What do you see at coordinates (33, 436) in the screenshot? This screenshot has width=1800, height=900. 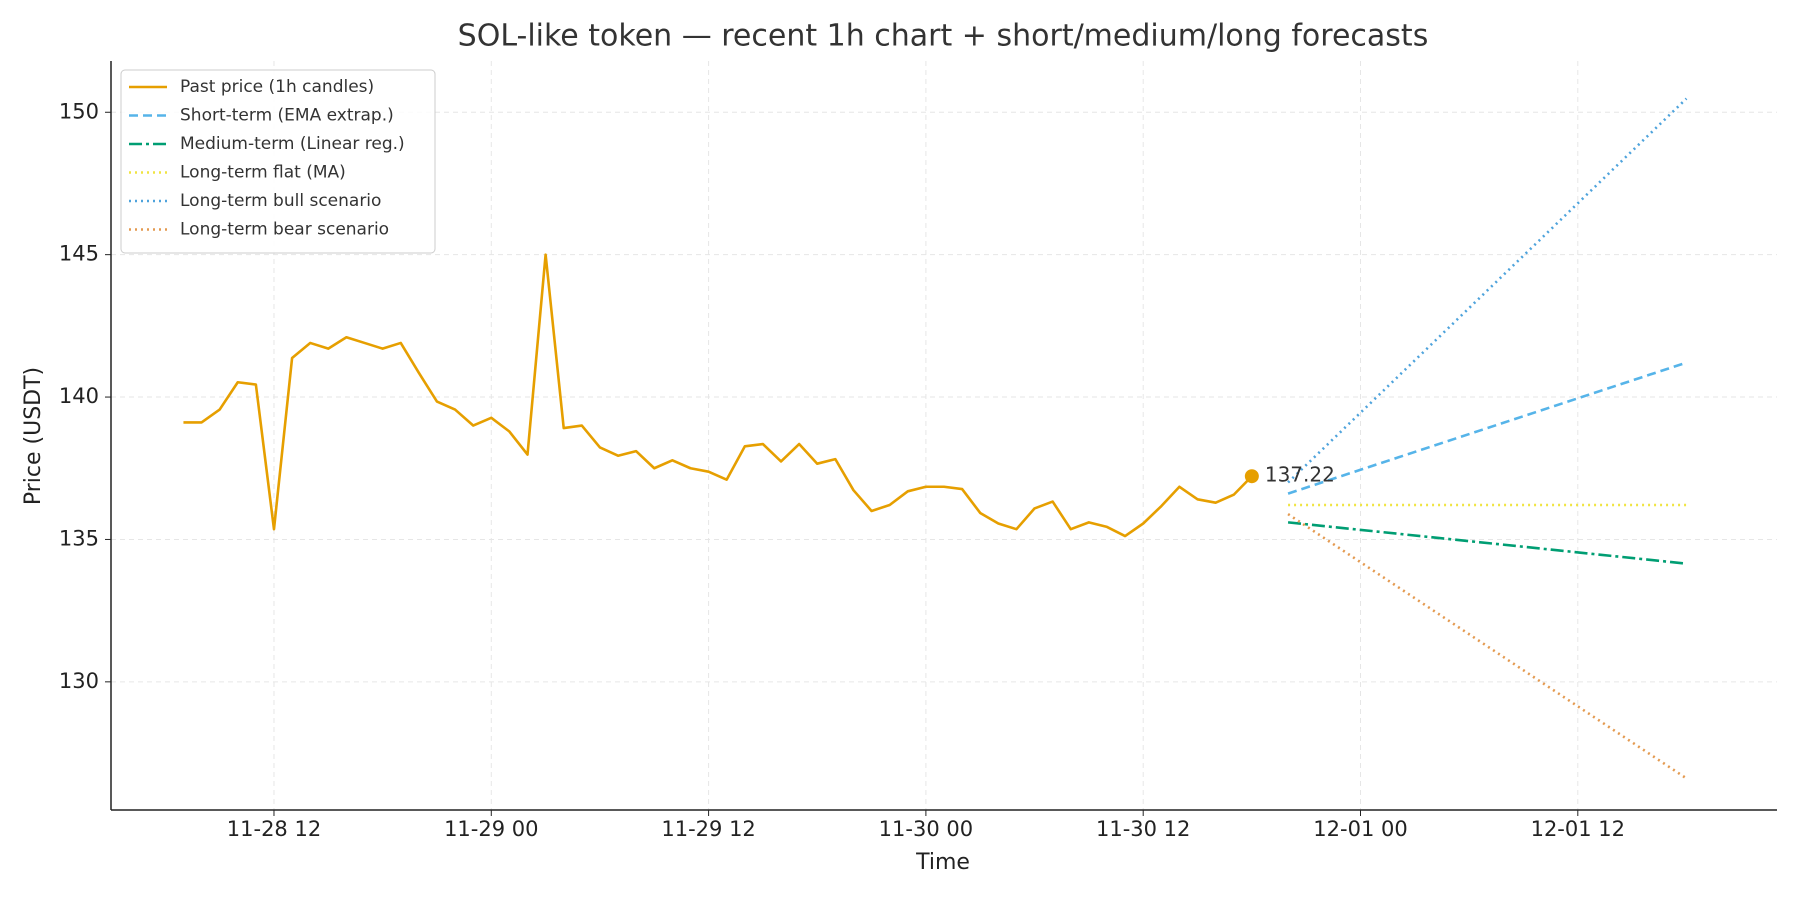 I see `y-axis-label: Price (USDT)` at bounding box center [33, 436].